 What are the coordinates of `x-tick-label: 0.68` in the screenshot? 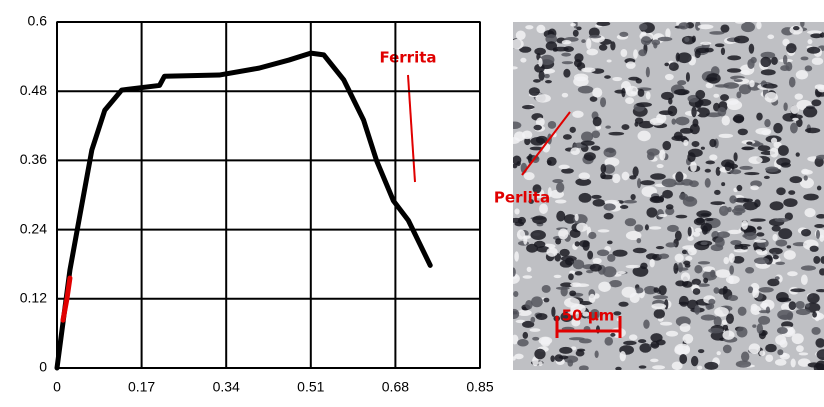 It's located at (395, 387).